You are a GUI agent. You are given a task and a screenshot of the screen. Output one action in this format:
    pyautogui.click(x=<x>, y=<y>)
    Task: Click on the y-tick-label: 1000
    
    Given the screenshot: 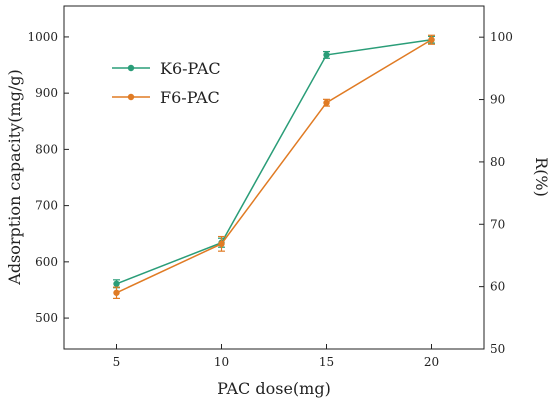 What is the action you would take?
    pyautogui.click(x=42, y=37)
    